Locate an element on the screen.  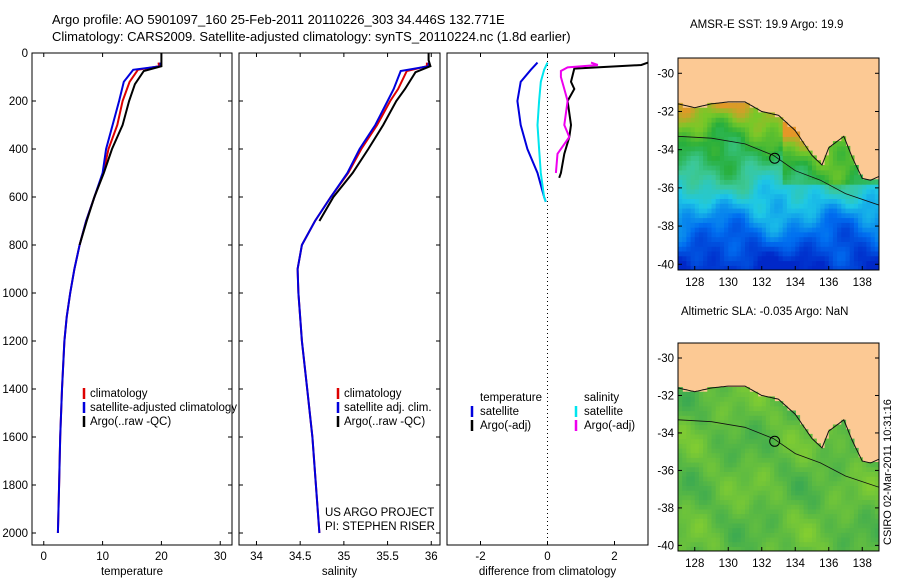
y-tick-label: 2000 is located at coordinates (15, 534).